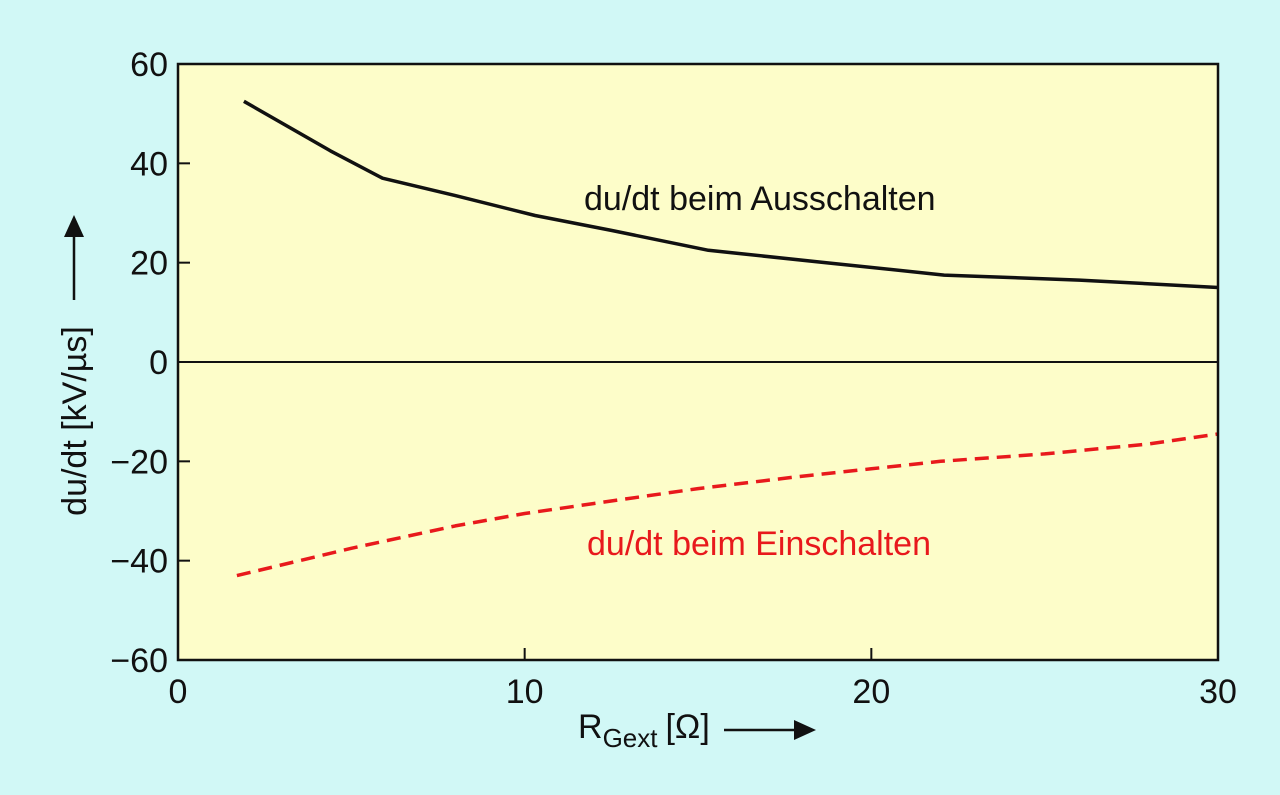 The height and width of the screenshot is (795, 1280). What do you see at coordinates (139, 562) in the screenshot?
I see `y-tick-label: −40` at bounding box center [139, 562].